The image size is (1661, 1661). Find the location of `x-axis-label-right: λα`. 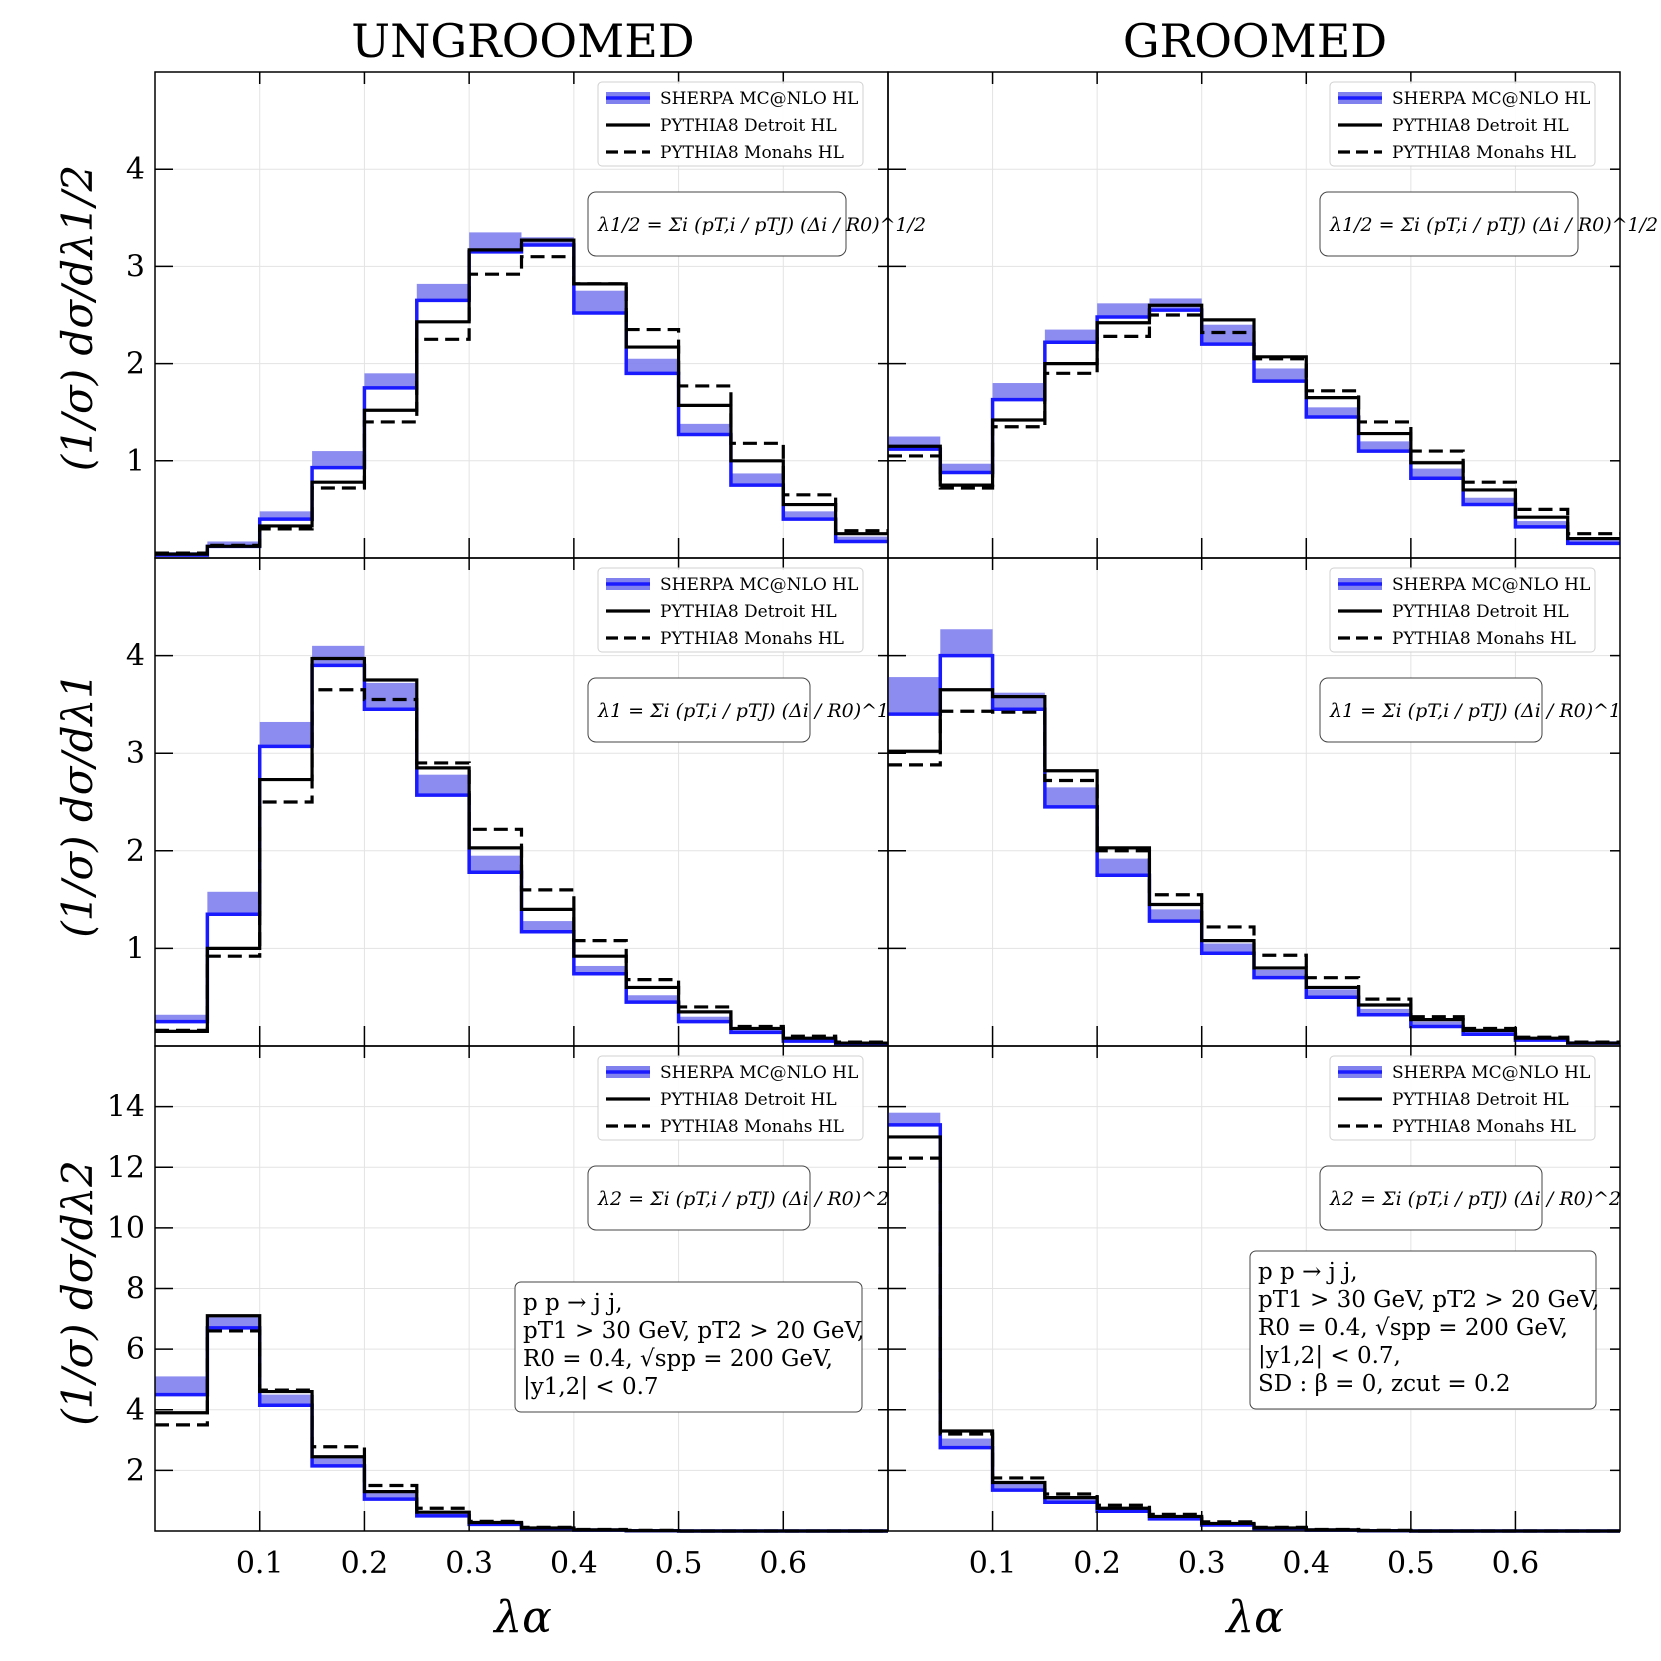

x-axis-label-right: λα is located at coordinates (1254, 1617).